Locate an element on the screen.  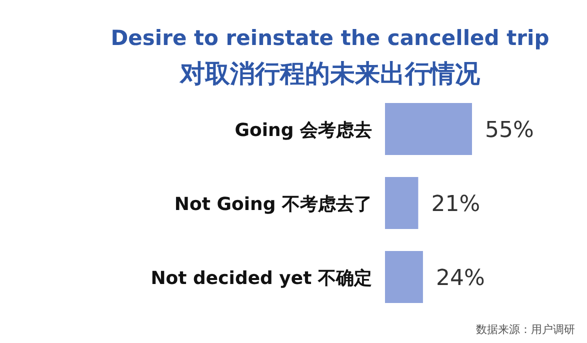
y-tick-label: Not decided yet 不确定 is located at coordinates (261, 278).